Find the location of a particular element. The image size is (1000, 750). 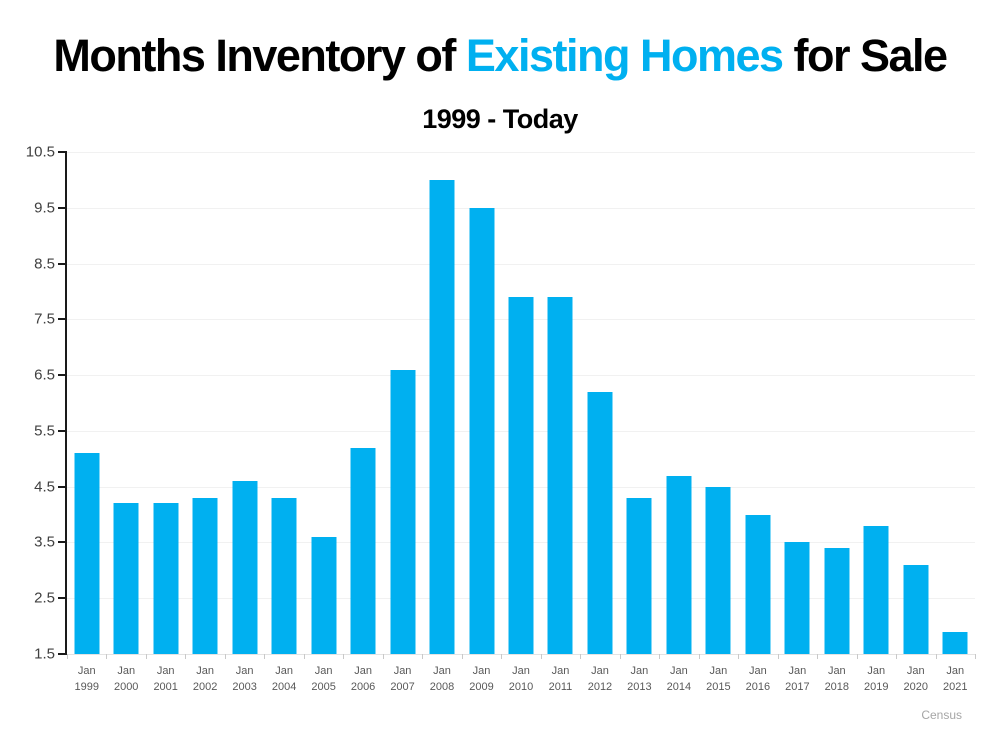

bar-jan-2004 is located at coordinates (284, 575).